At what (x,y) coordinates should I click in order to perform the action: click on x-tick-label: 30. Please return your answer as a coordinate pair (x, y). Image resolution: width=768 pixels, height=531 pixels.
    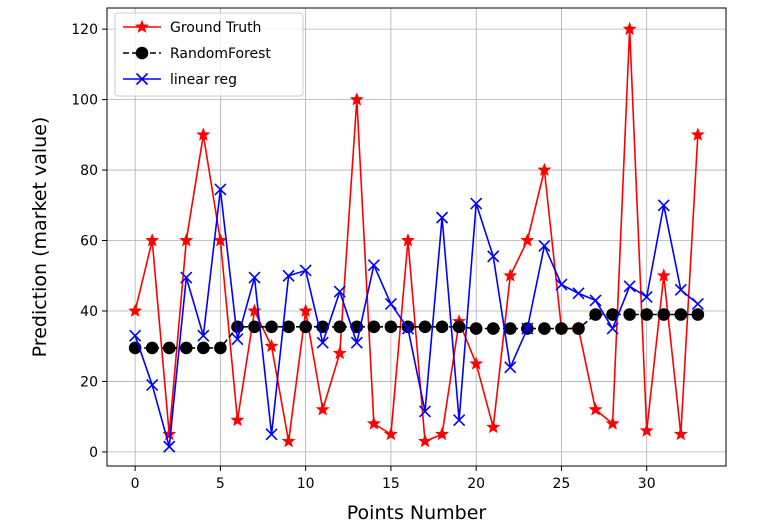
    Looking at the image, I should click on (647, 484).